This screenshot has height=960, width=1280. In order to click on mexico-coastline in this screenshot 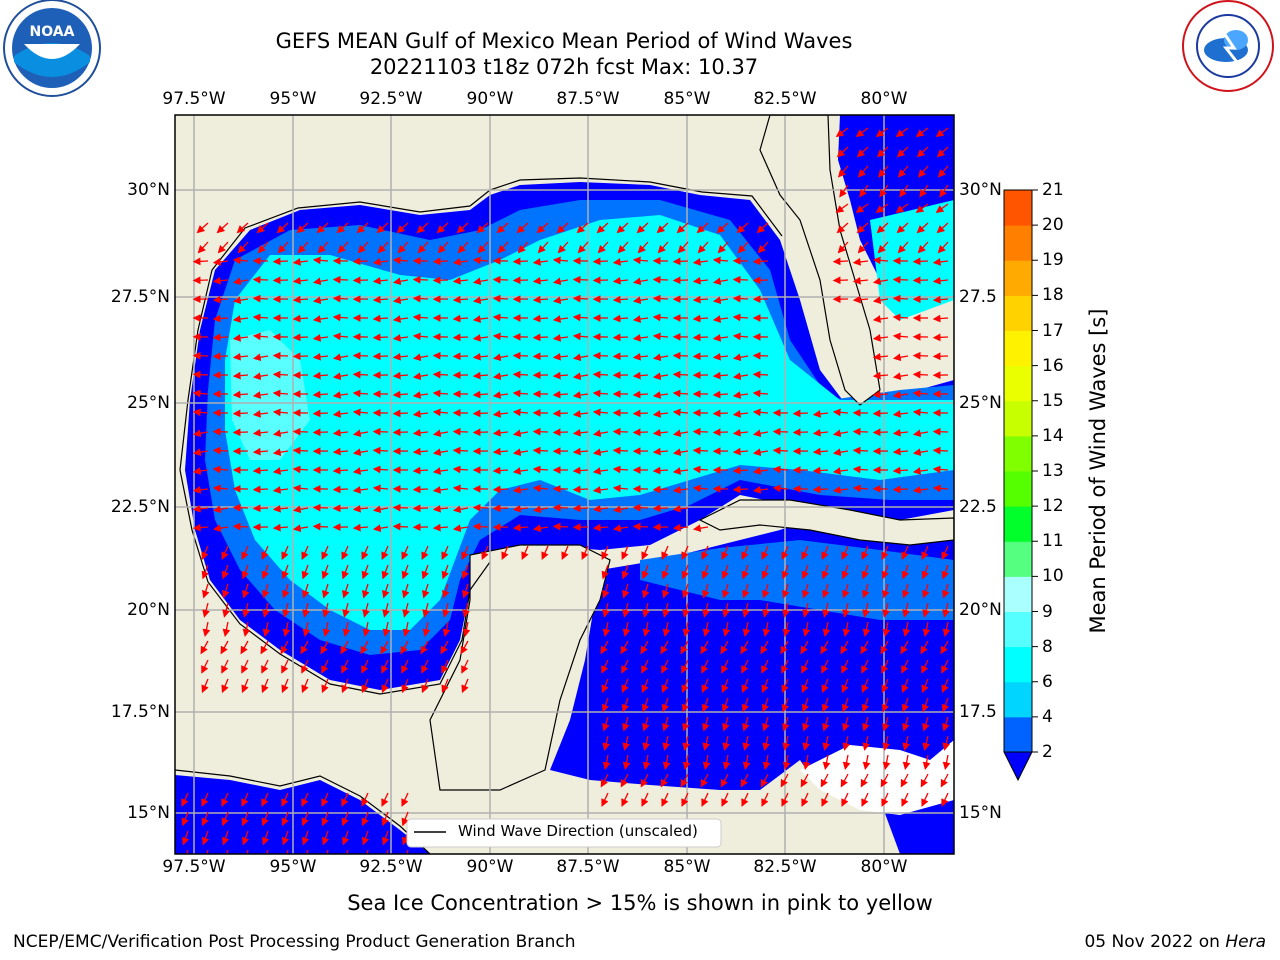, I will do `click(335, 582)`.